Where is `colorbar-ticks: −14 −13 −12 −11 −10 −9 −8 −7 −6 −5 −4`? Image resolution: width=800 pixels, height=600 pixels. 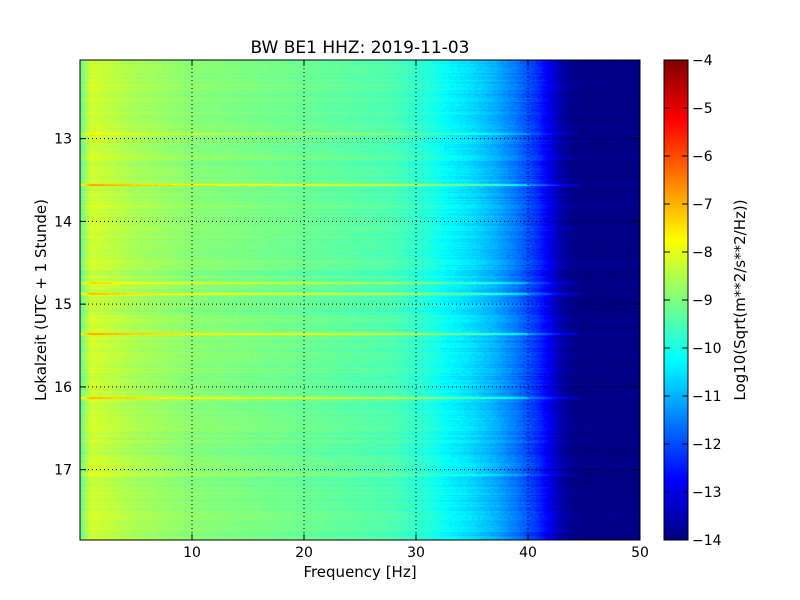 colorbar-ticks: −14 −13 −12 −11 −10 −9 −8 −7 −6 −5 −4 is located at coordinates (693, 301).